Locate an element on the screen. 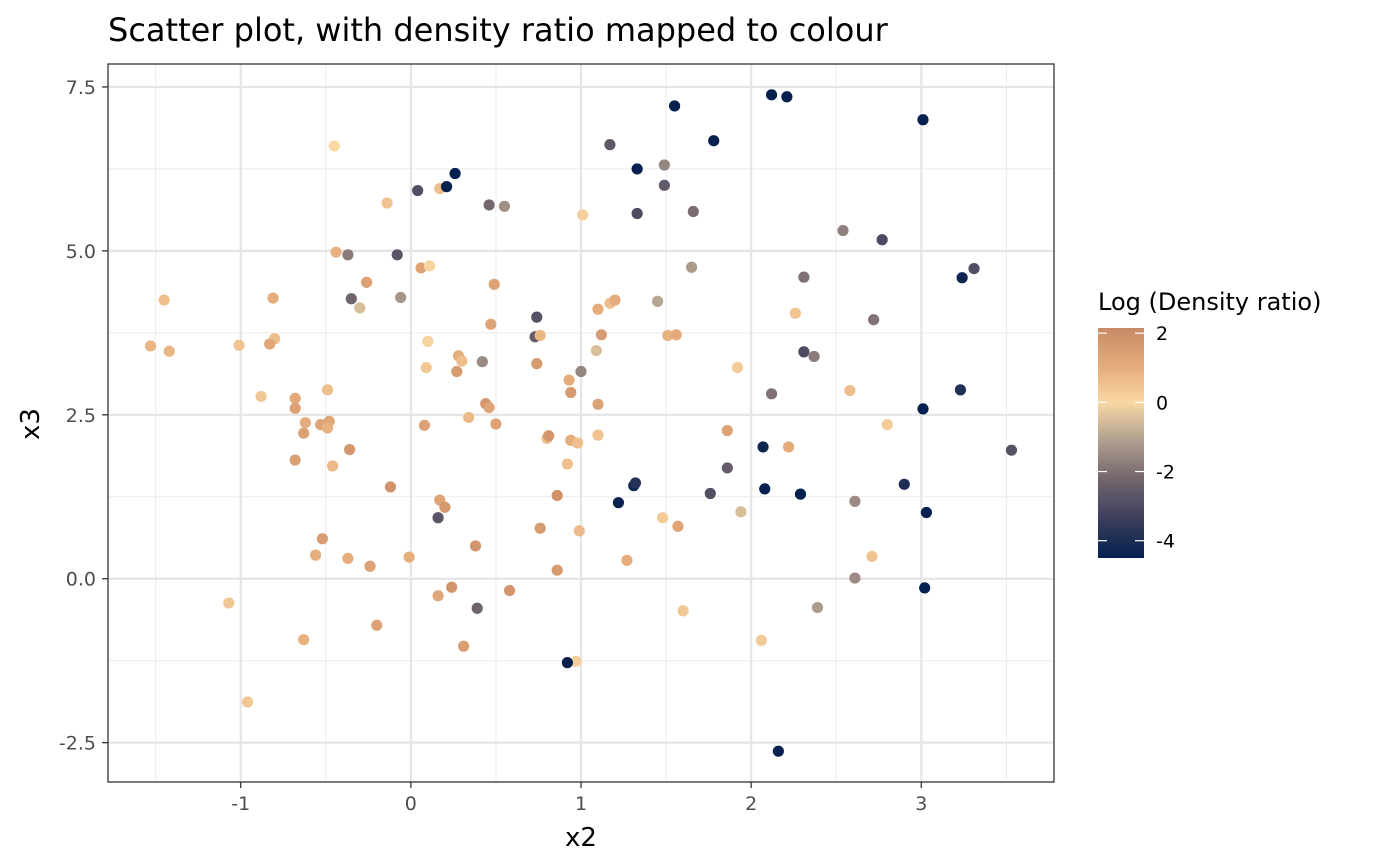  legend-colourbar is located at coordinates (1121, 443).